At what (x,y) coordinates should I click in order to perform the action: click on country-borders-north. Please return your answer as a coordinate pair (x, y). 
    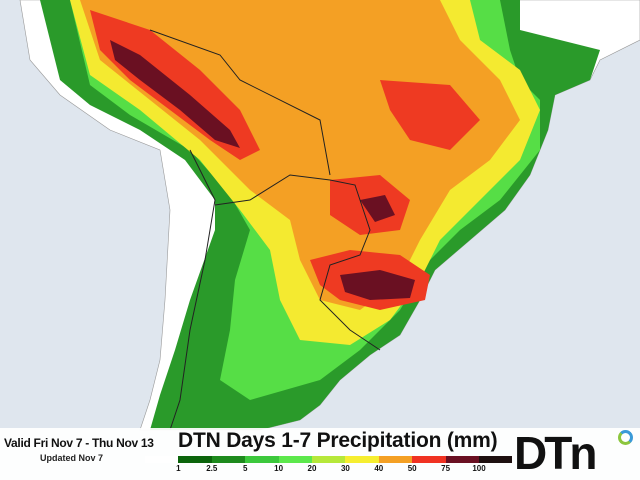
    Looking at the image, I should click on (240, 102).